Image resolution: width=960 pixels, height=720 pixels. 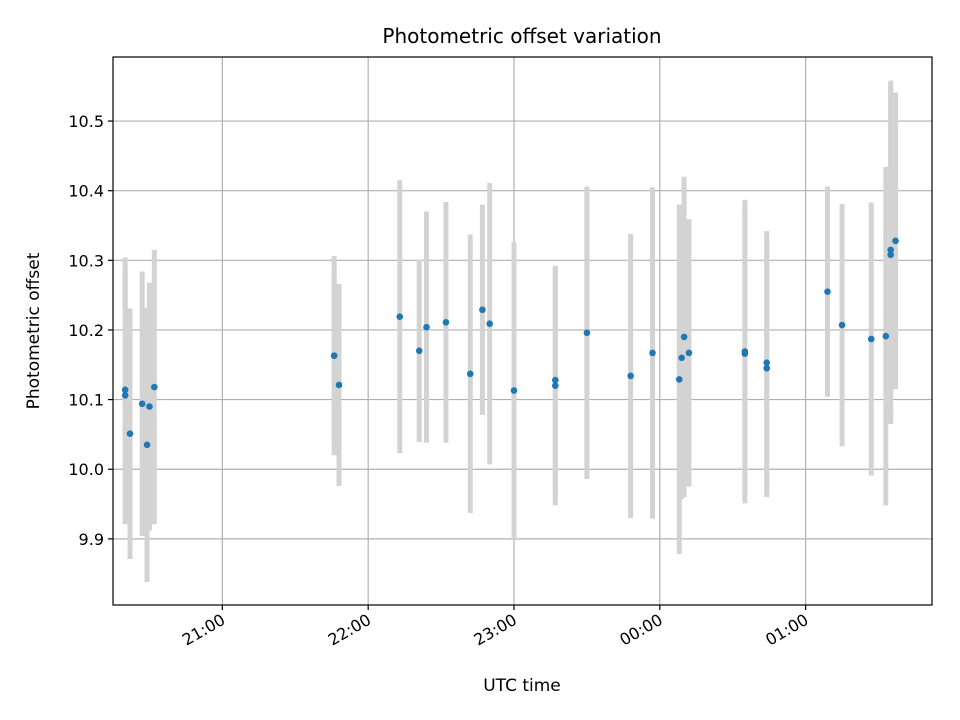 What do you see at coordinates (34, 330) in the screenshot?
I see `y-axis-label: Photometric offset` at bounding box center [34, 330].